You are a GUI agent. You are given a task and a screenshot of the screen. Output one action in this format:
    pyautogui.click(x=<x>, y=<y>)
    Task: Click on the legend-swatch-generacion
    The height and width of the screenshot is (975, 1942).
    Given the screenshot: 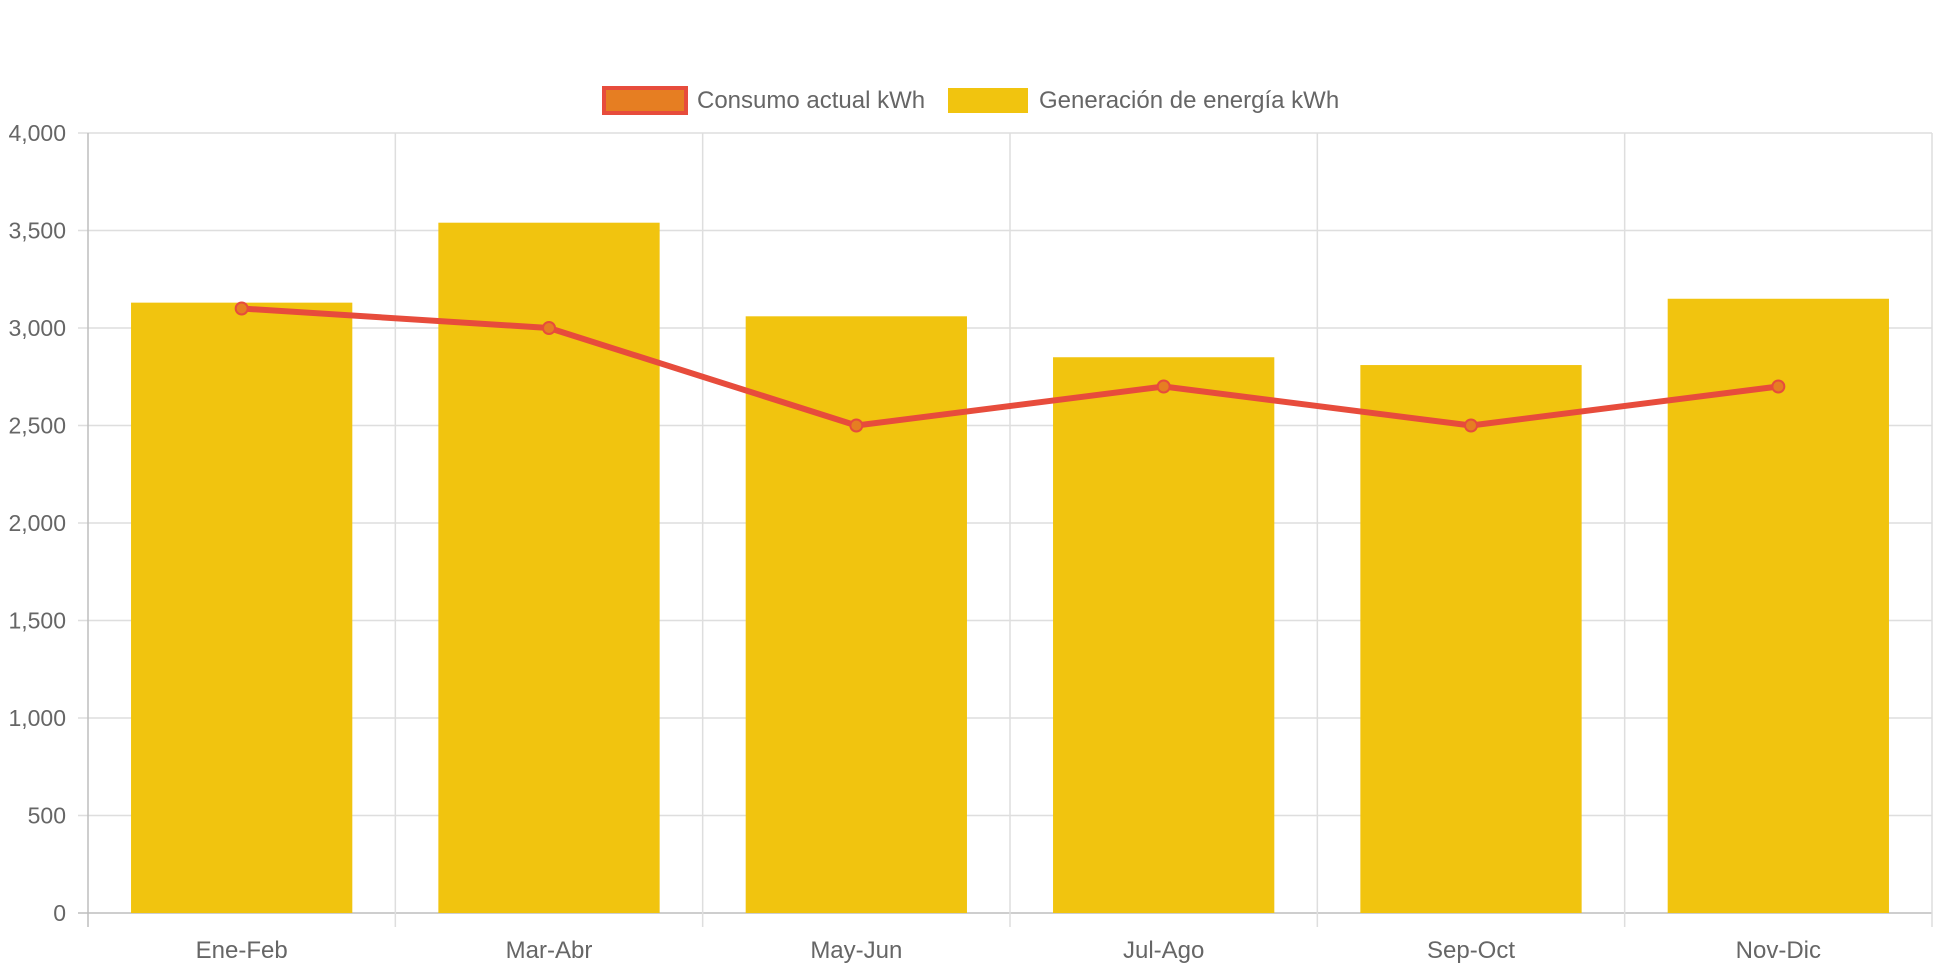 What is the action you would take?
    pyautogui.click(x=988, y=100)
    